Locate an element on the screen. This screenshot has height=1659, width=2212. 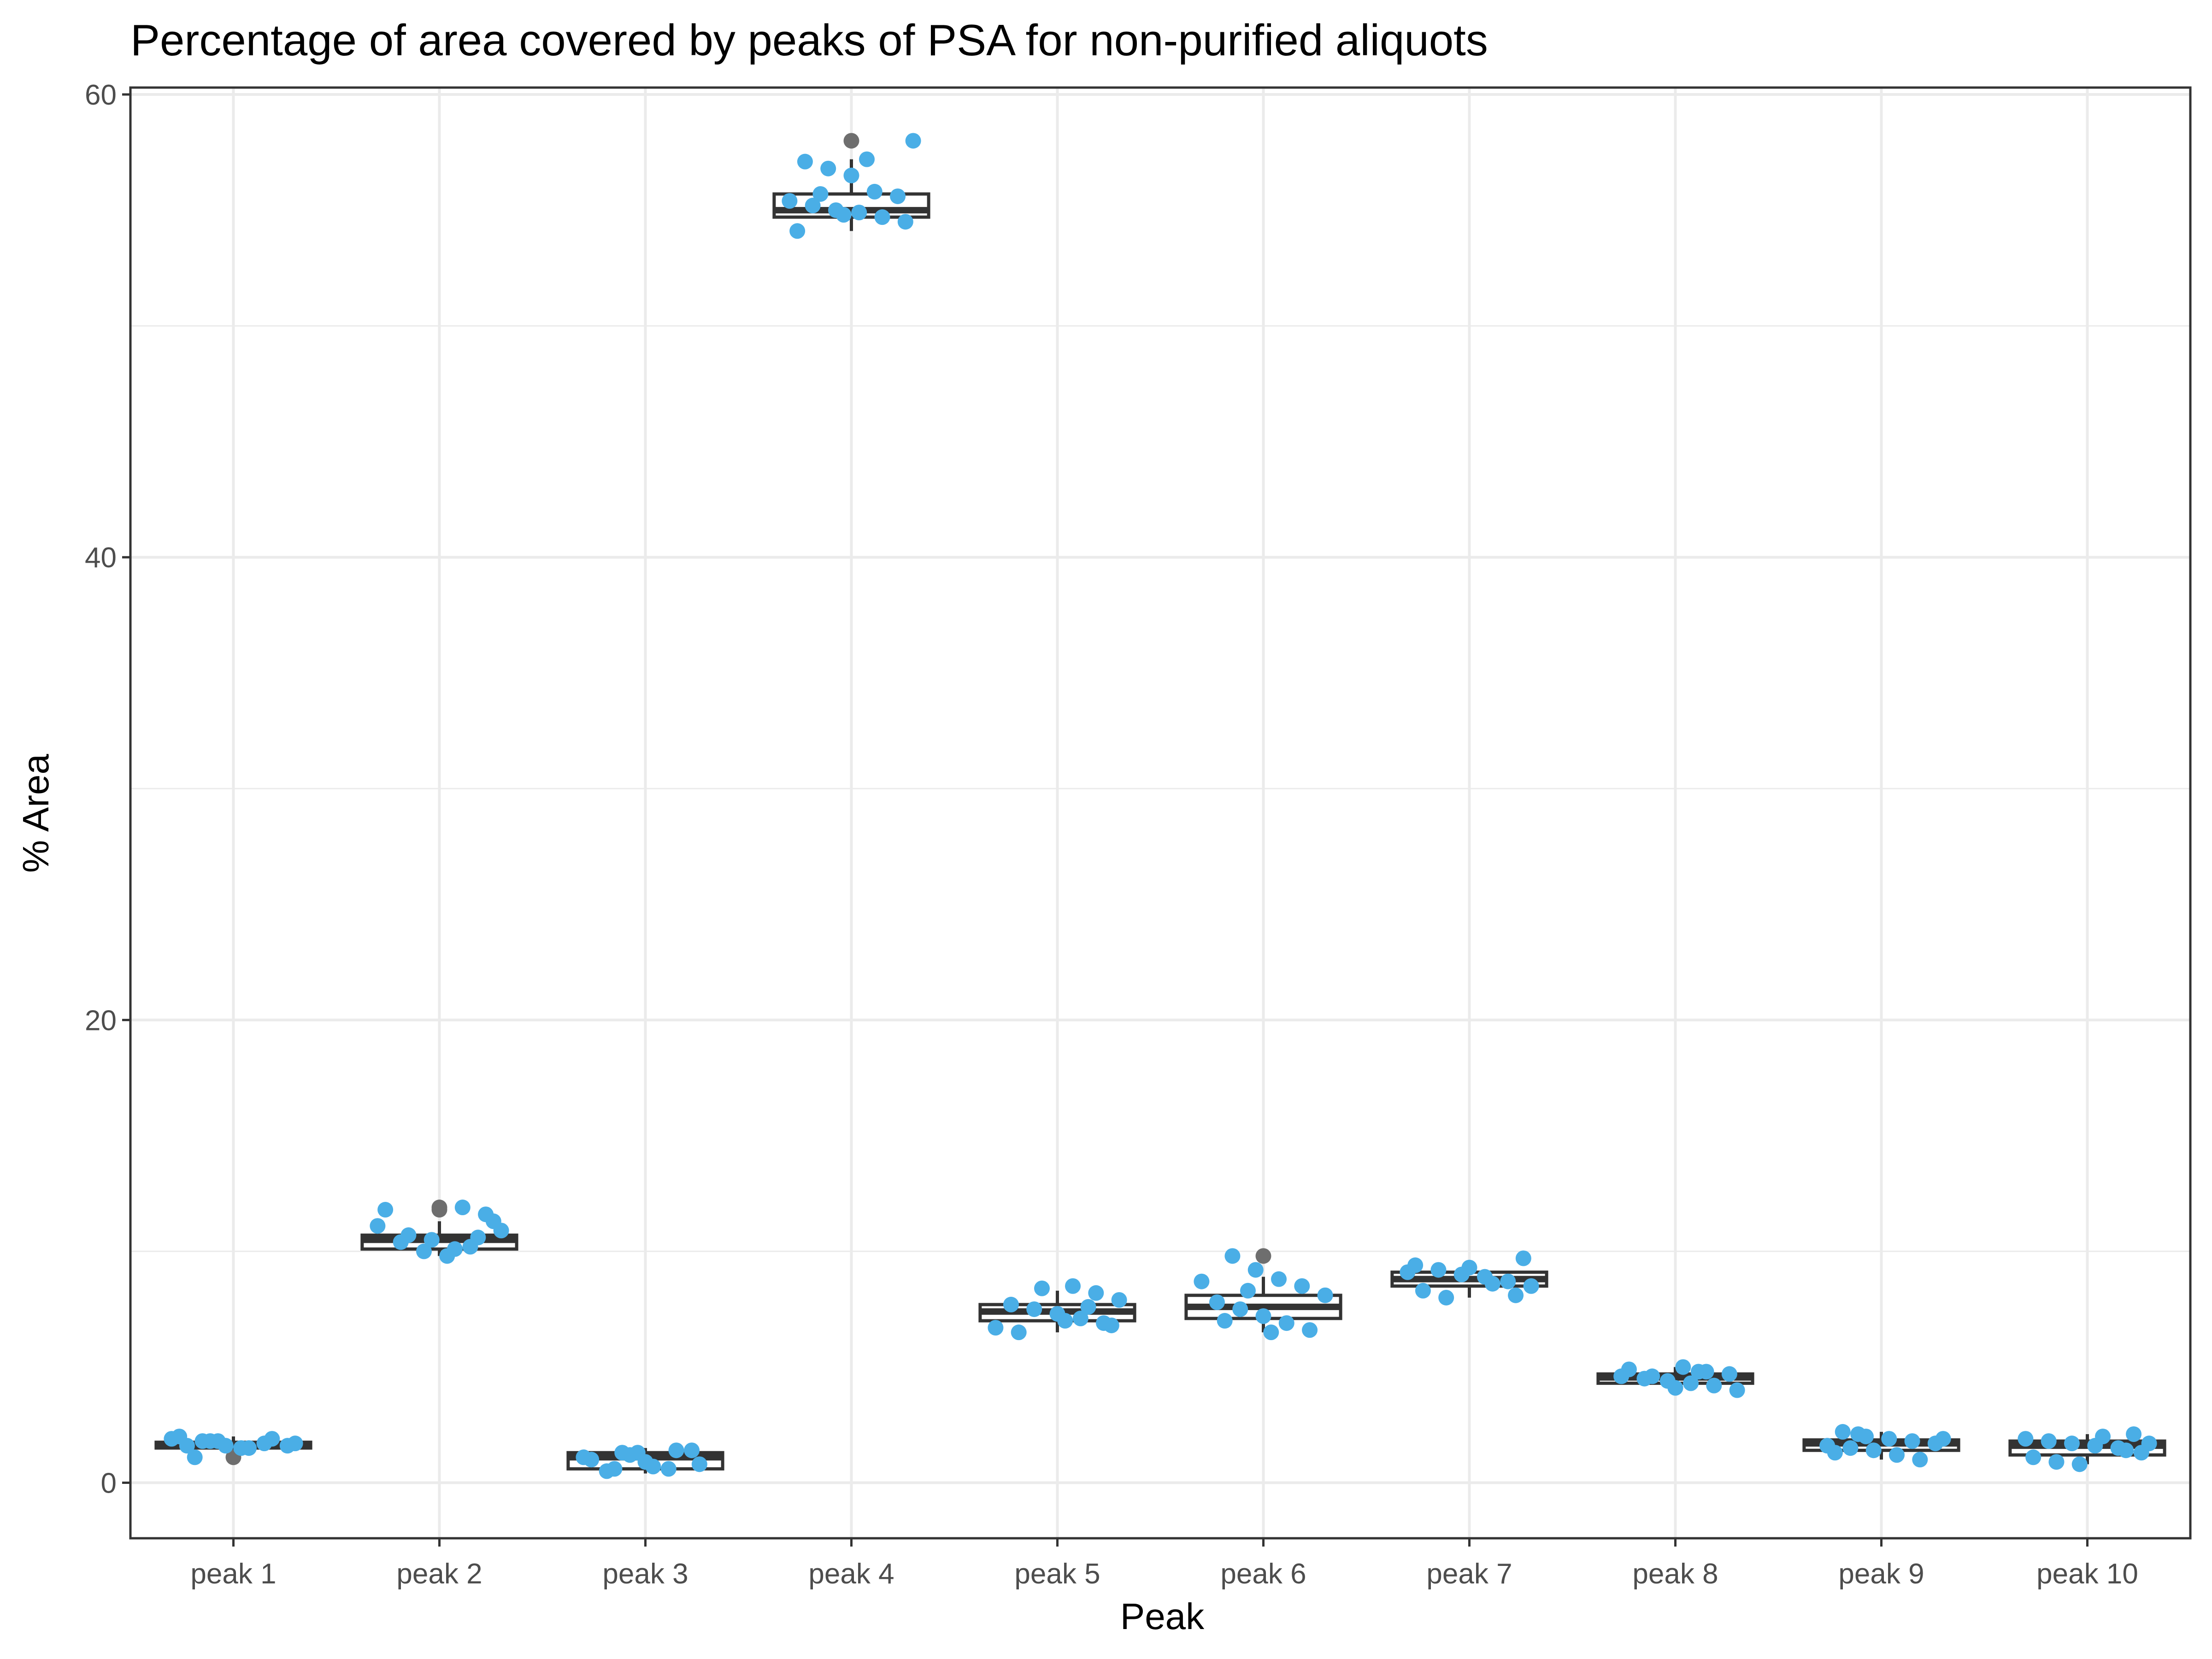
x-tick-label: peak 1 is located at coordinates (233, 1574).